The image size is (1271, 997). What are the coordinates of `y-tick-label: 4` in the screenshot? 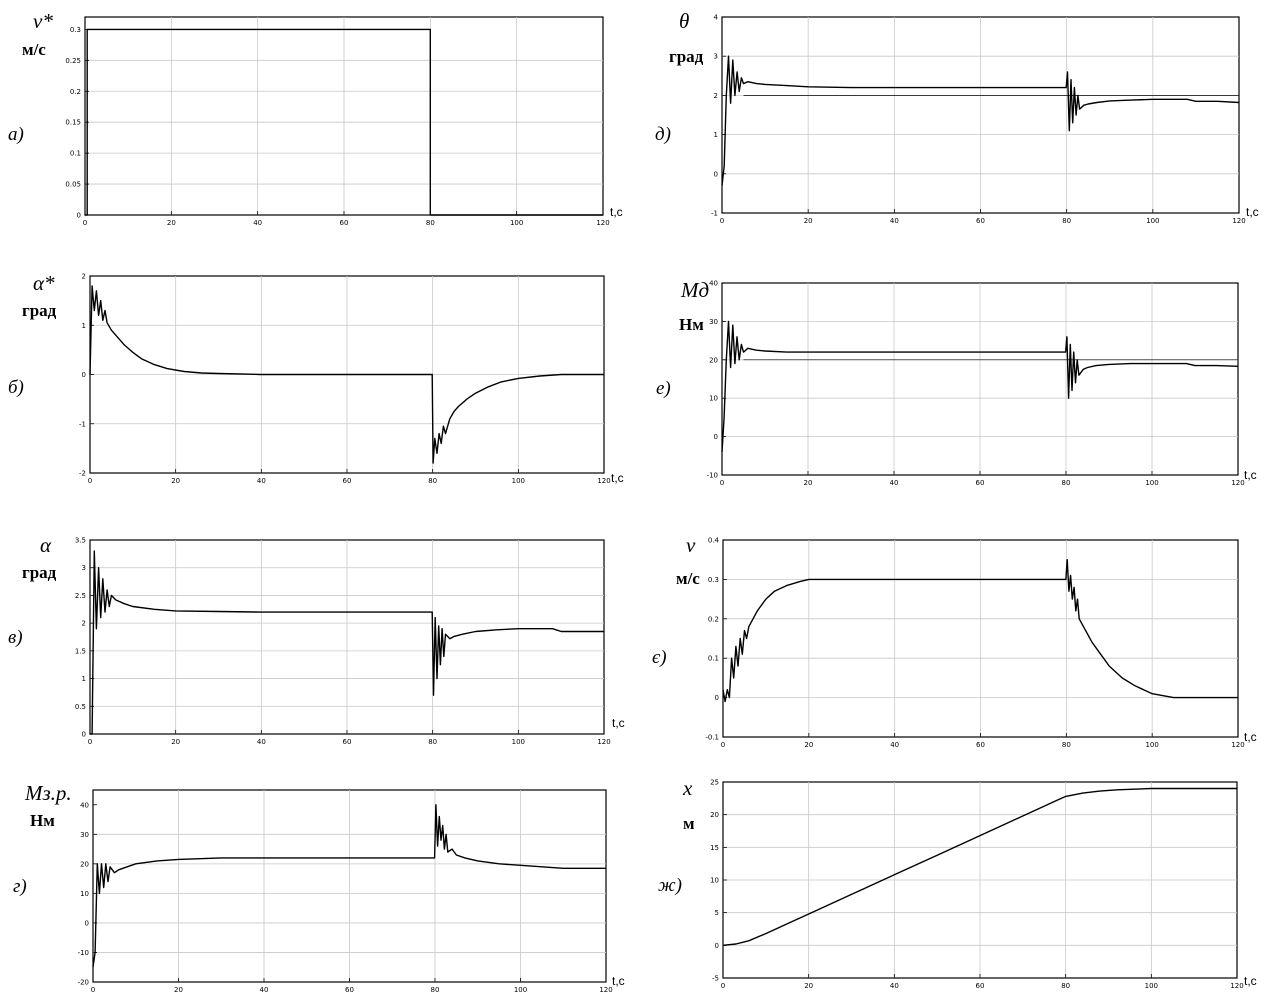 It's located at (716, 18).